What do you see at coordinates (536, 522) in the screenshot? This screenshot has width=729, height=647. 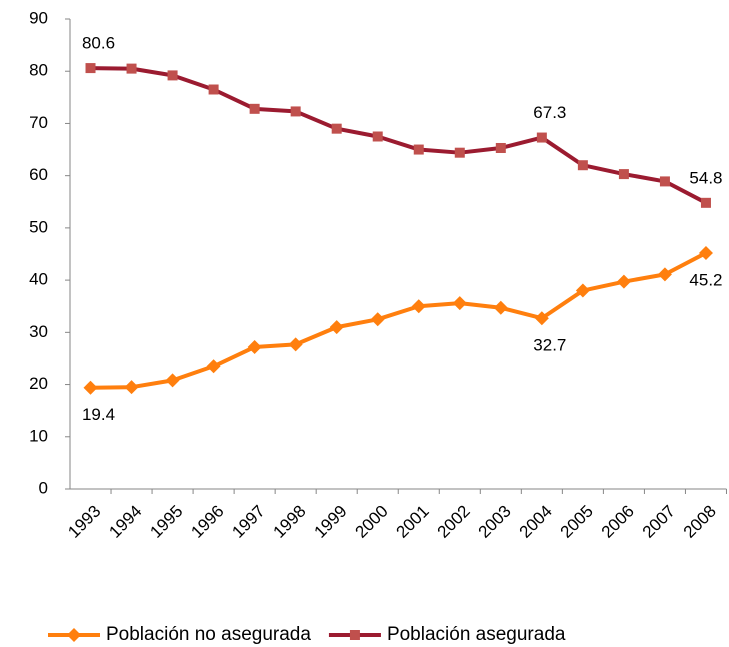 I see `x-tick-label: 2004` at bounding box center [536, 522].